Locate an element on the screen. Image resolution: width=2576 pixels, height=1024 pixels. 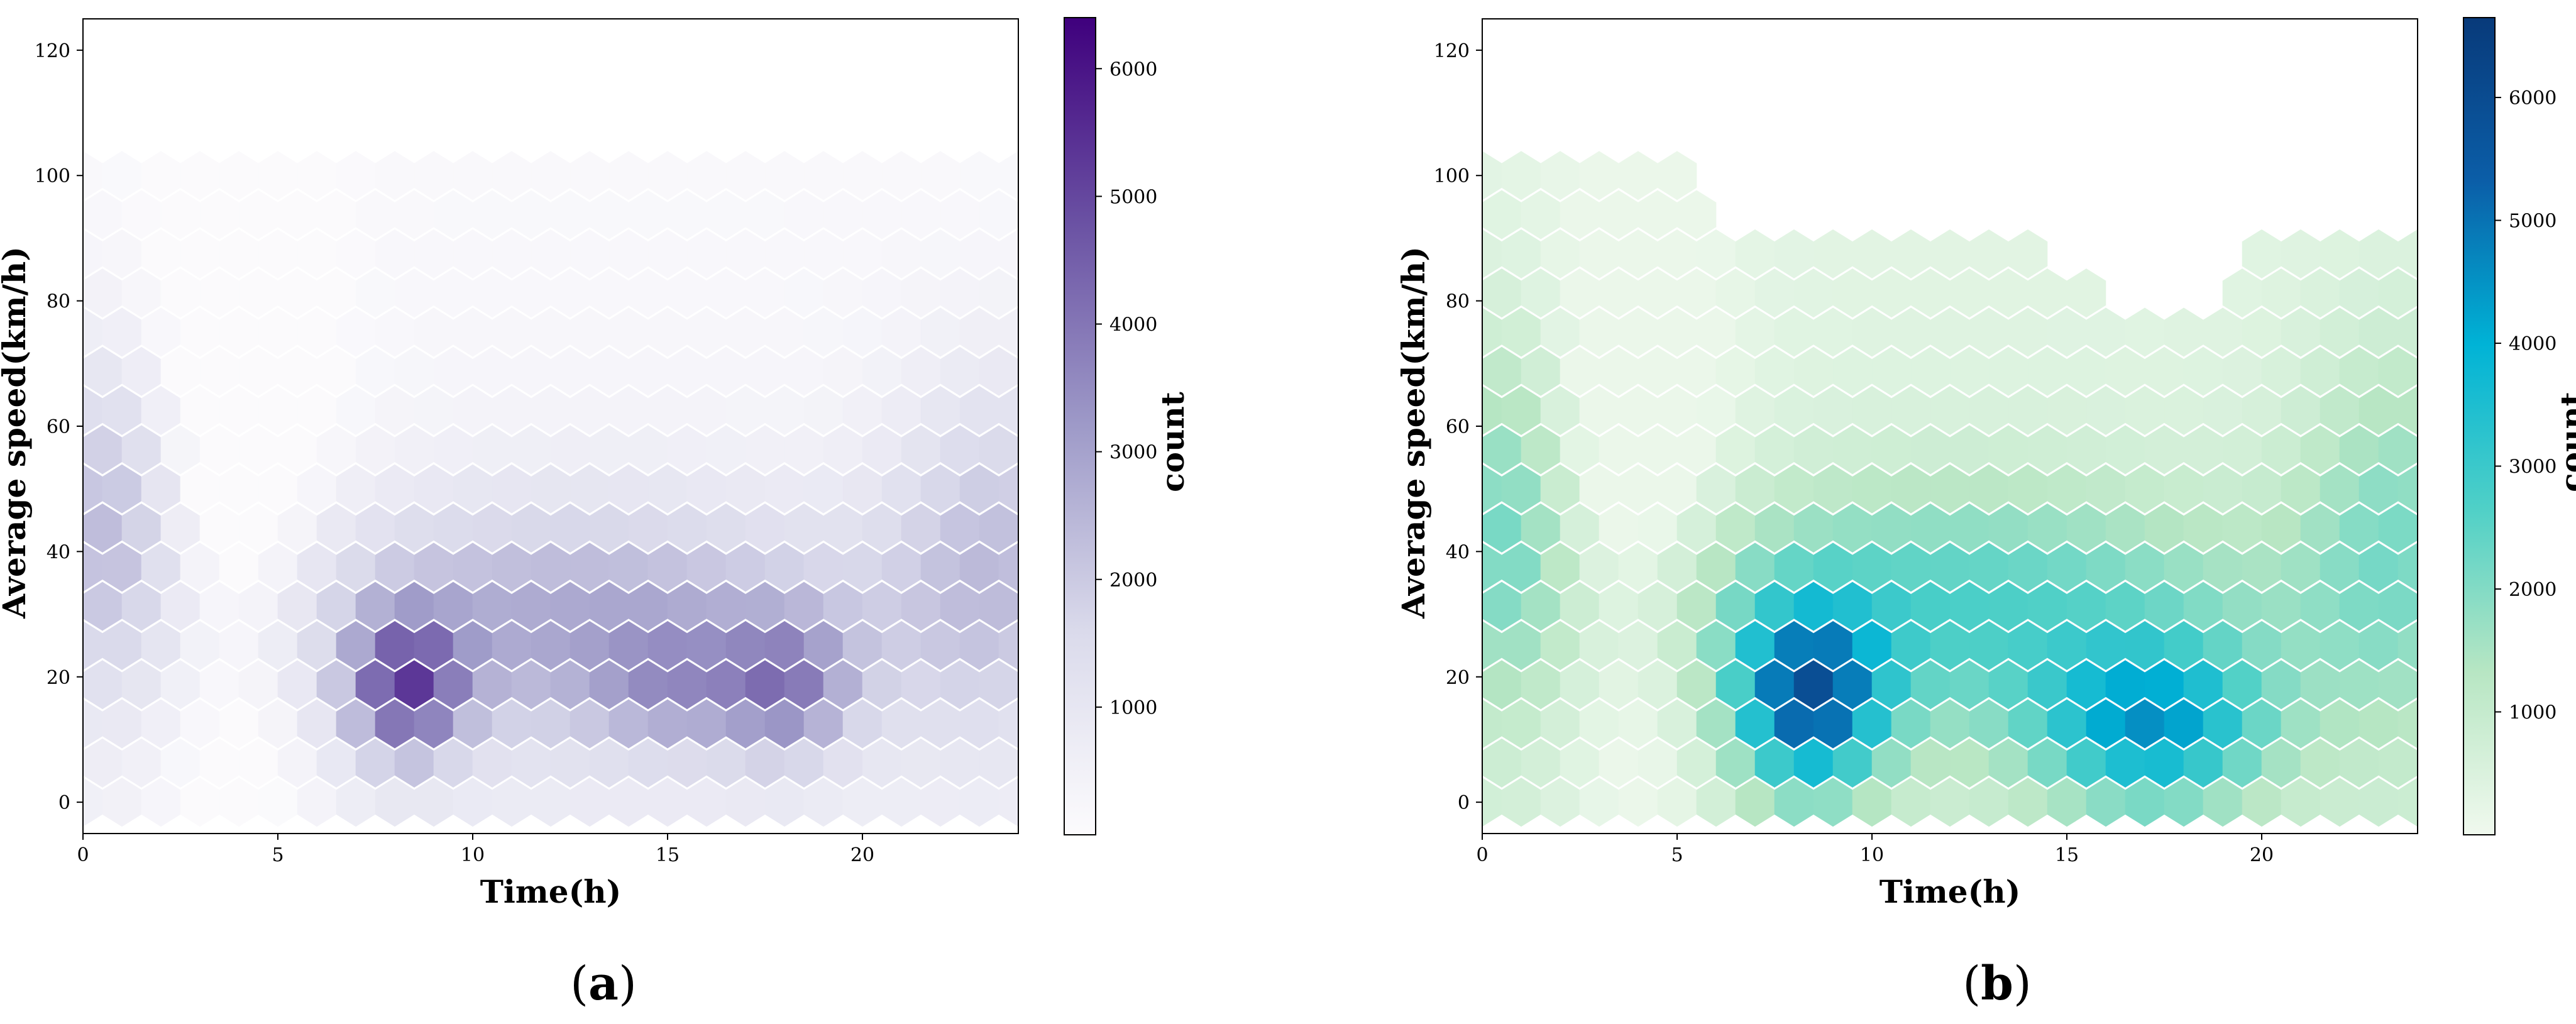
y-tick-label: 40 is located at coordinates (1458, 552).